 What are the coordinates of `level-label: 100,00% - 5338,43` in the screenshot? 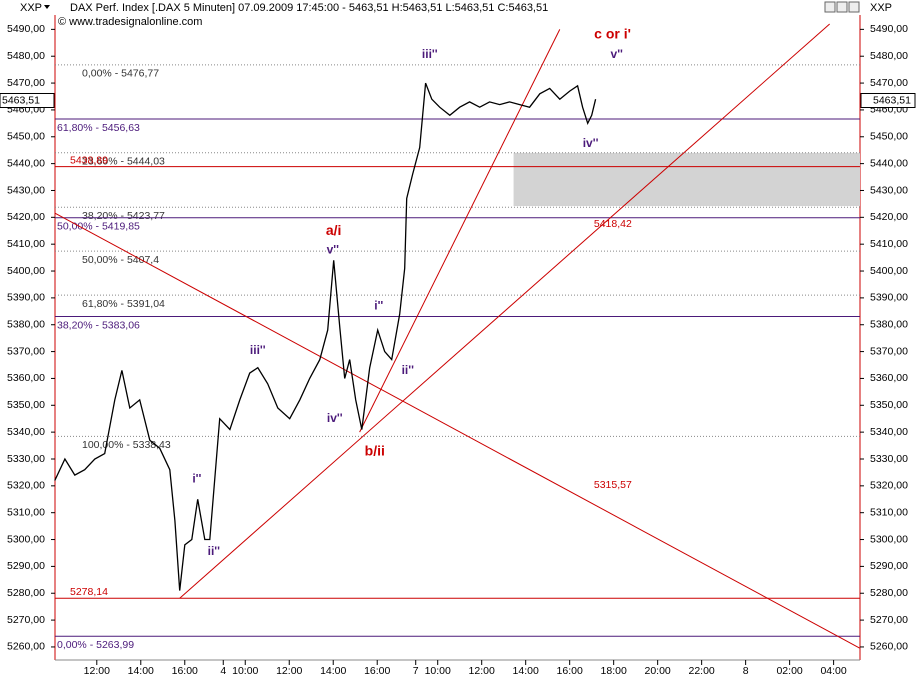 It's located at (126, 445).